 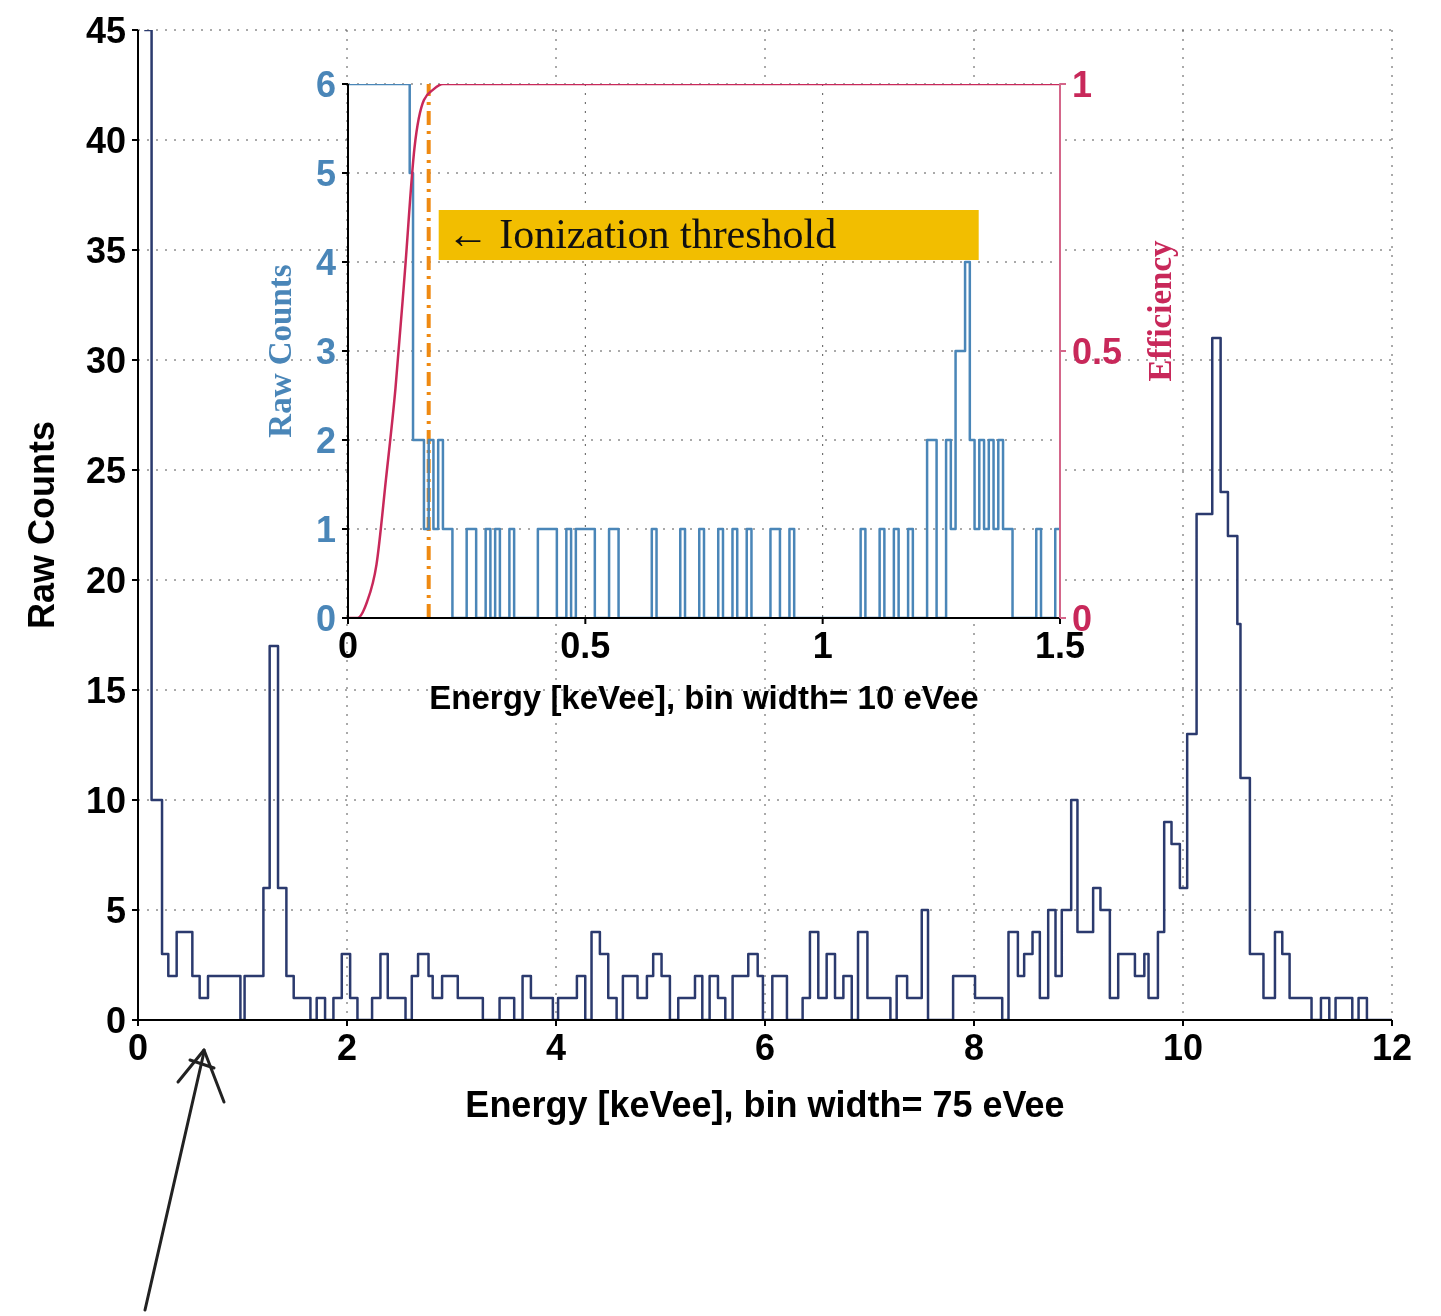 What do you see at coordinates (325, 262) in the screenshot?
I see `y-tick-label: 4` at bounding box center [325, 262].